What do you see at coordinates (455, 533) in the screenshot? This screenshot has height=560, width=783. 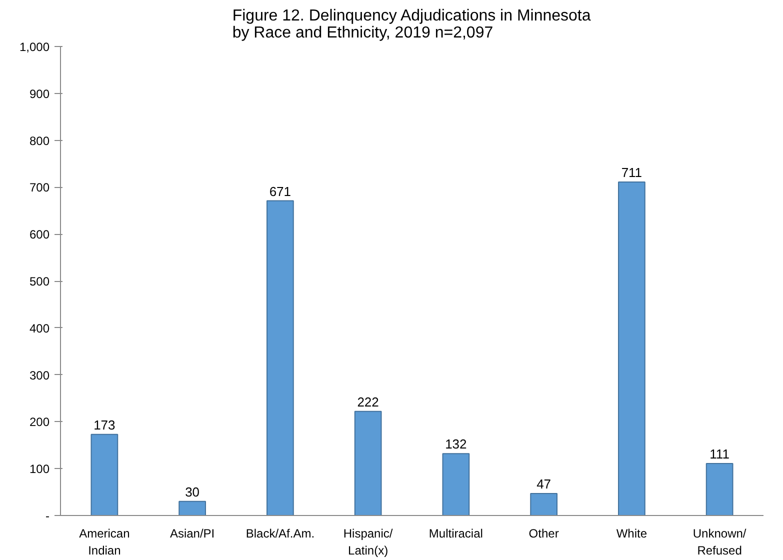 I see `x-tick-label: Multiracial` at bounding box center [455, 533].